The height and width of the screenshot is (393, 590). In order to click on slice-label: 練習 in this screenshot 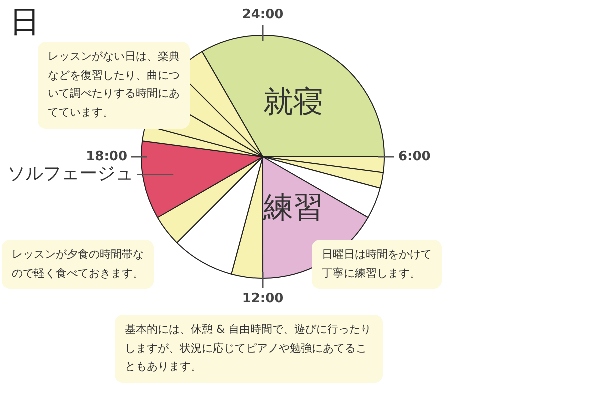, I will do `click(293, 208)`.